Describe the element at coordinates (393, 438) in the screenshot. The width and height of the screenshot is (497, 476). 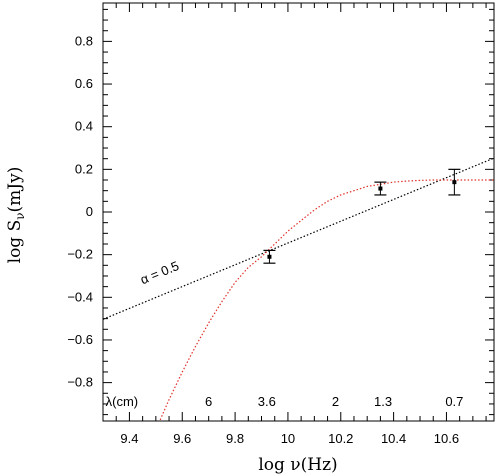
I see `x-tick-label: 10.4` at that location.